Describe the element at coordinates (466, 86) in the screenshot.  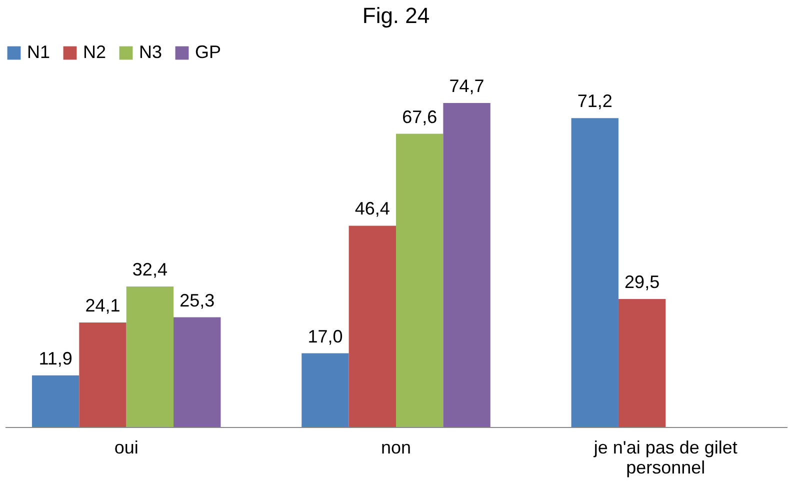
I see `data-label: 74,7` at that location.